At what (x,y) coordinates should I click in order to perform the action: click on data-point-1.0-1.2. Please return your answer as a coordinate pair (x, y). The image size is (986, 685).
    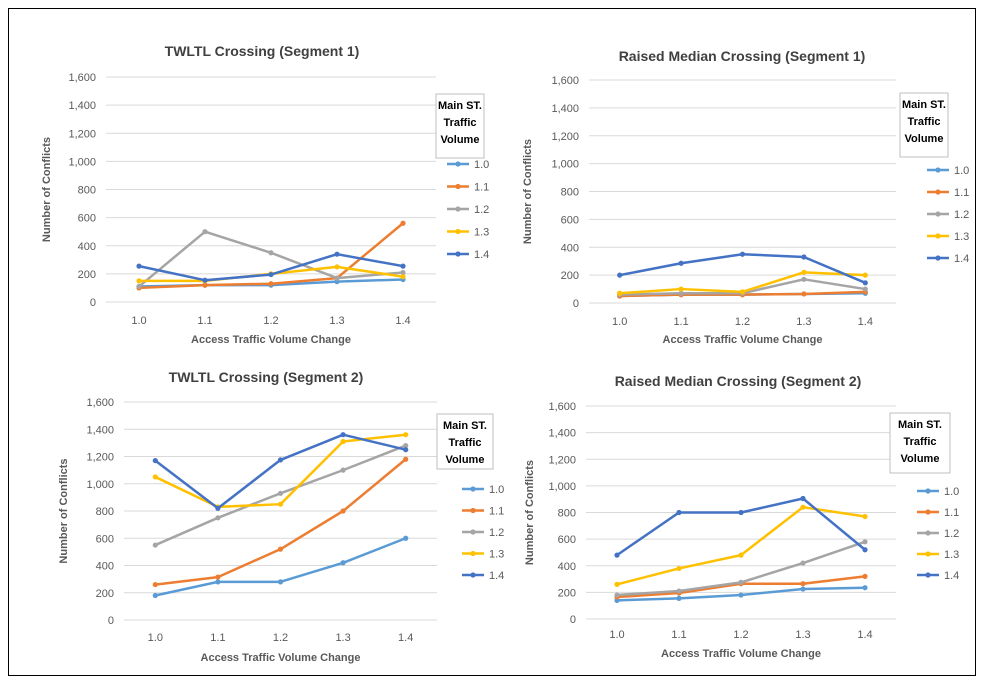
    Looking at the image, I should click on (741, 595).